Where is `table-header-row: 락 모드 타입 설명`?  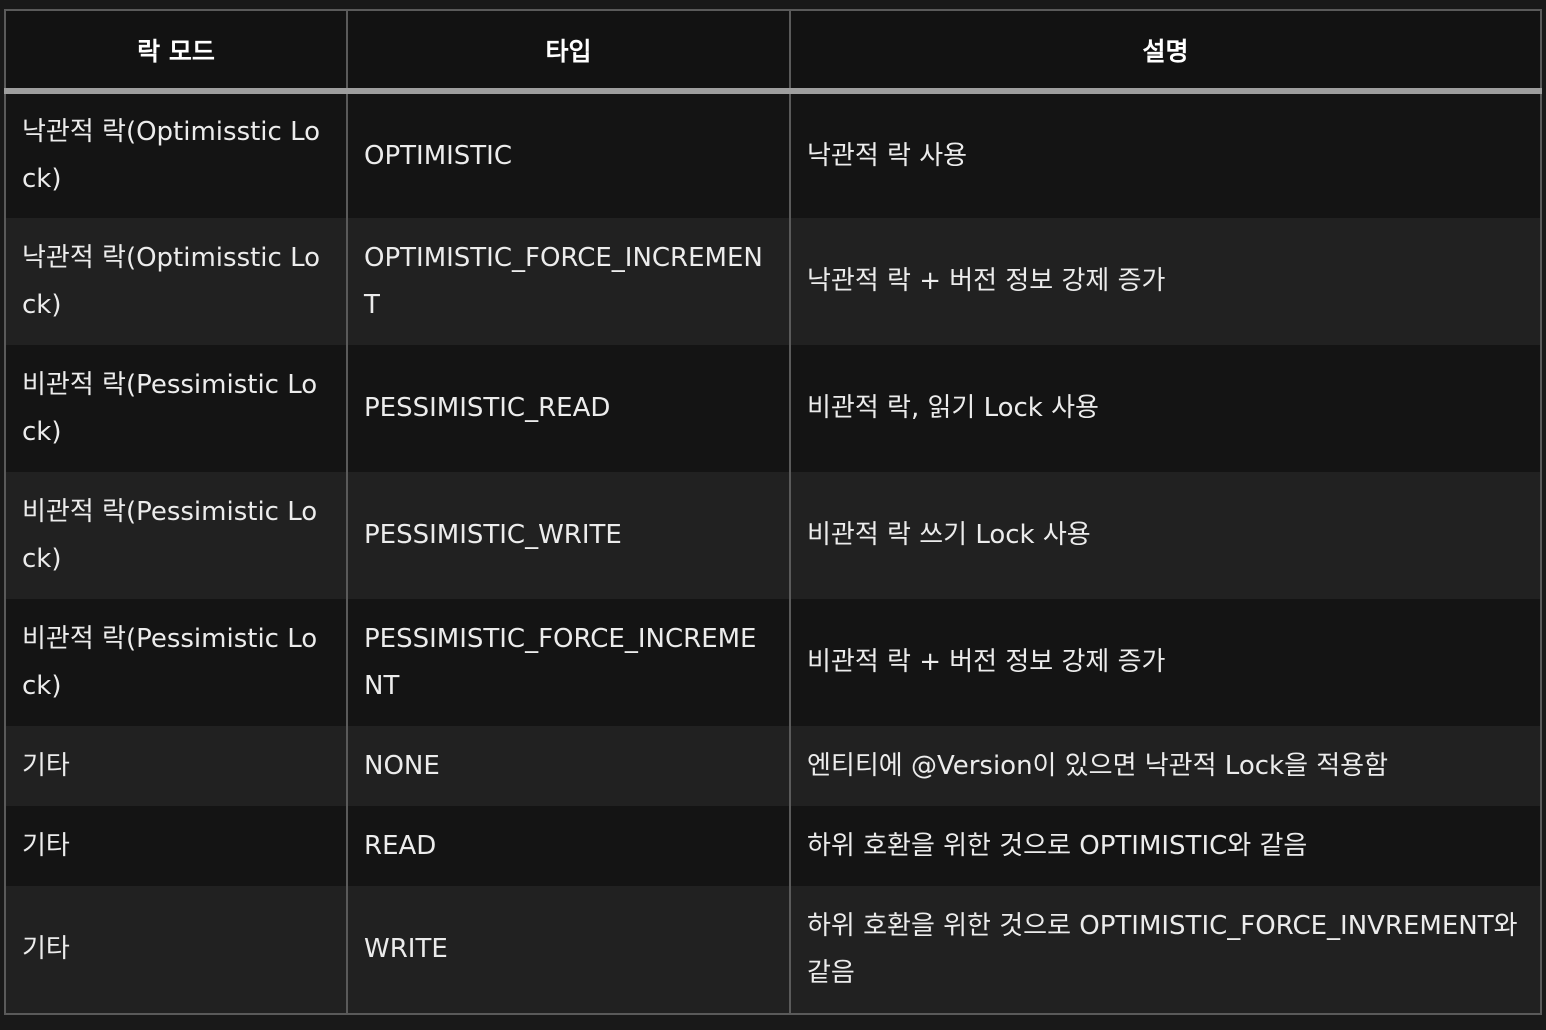
table-header-row: 락 모드 타입 설명 is located at coordinates (773, 51).